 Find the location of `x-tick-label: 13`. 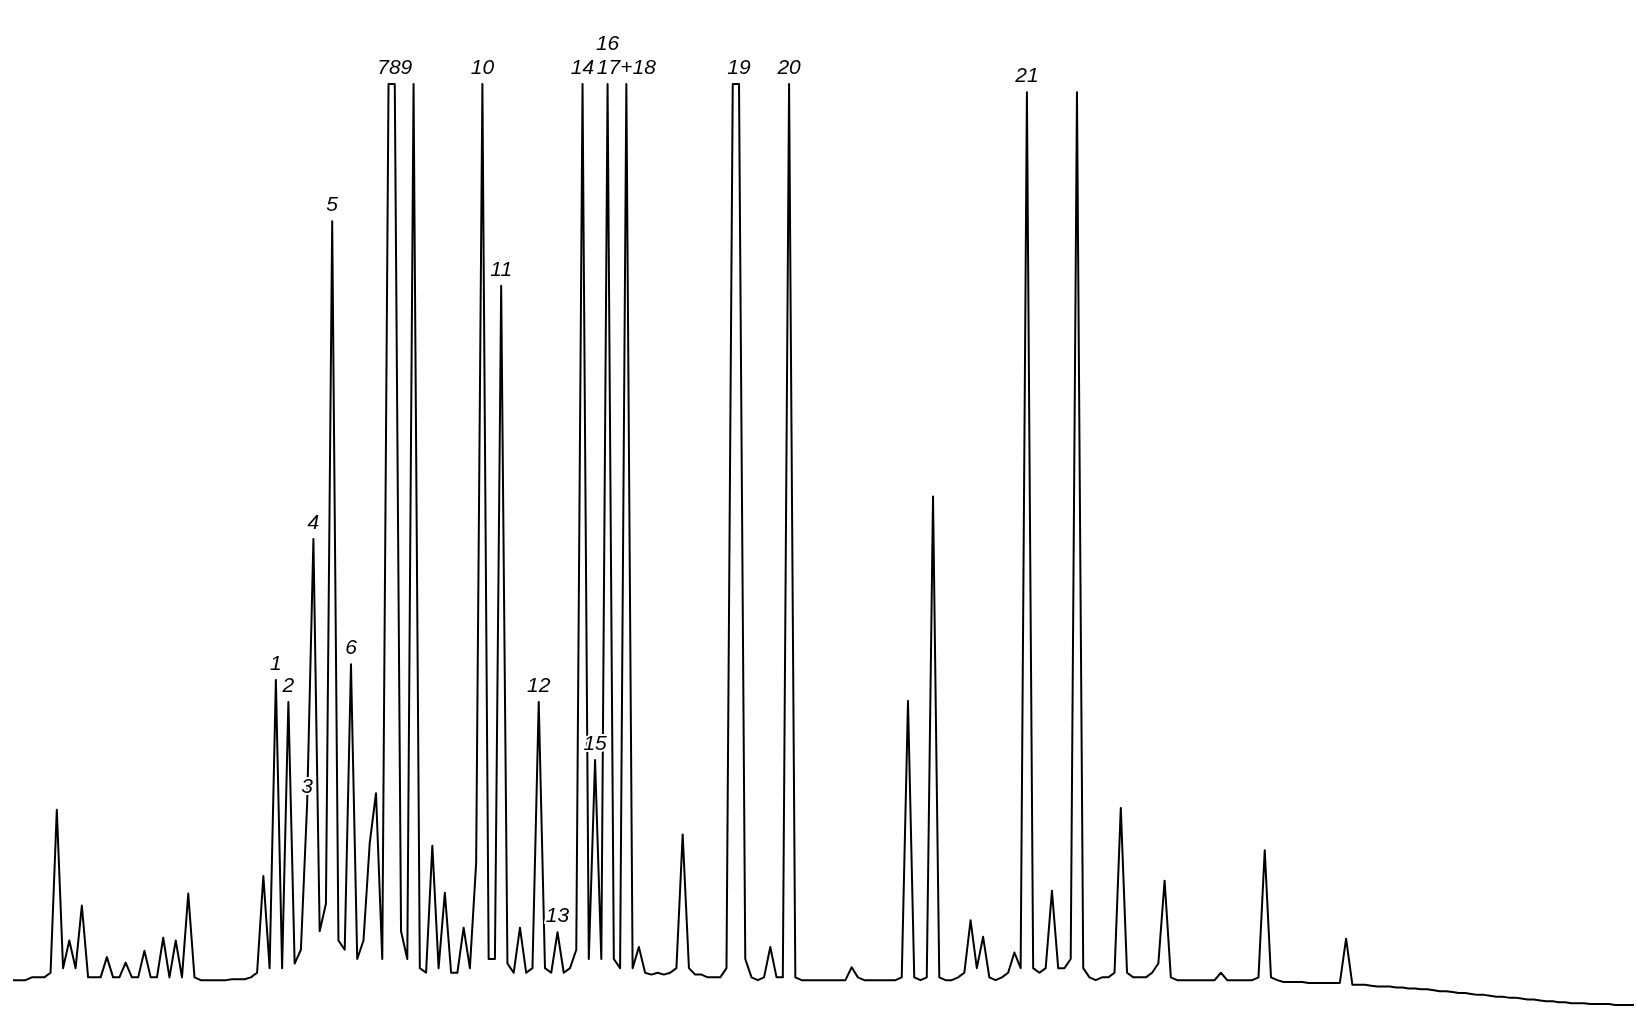

x-tick-label: 13 is located at coordinates (557, 915).